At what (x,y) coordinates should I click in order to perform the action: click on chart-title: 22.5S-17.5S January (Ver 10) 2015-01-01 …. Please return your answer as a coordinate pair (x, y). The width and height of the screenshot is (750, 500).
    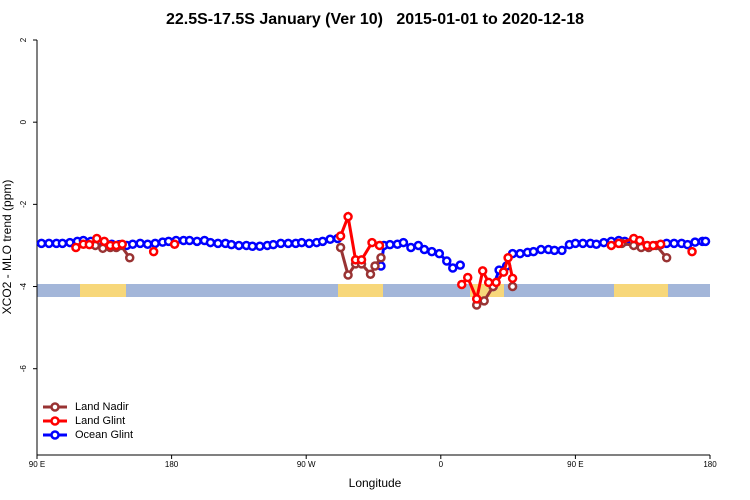
    Looking at the image, I should click on (375, 19).